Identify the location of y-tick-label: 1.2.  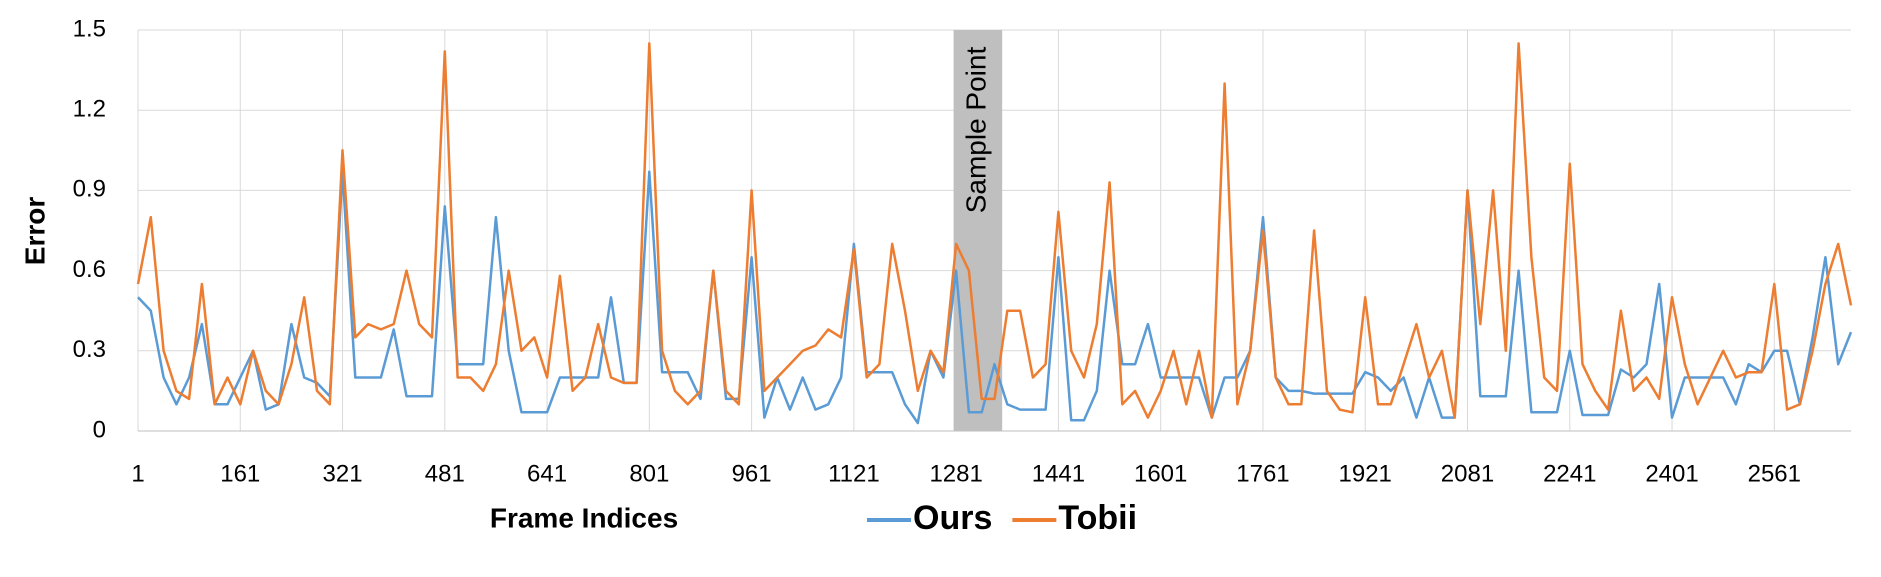
(89, 109).